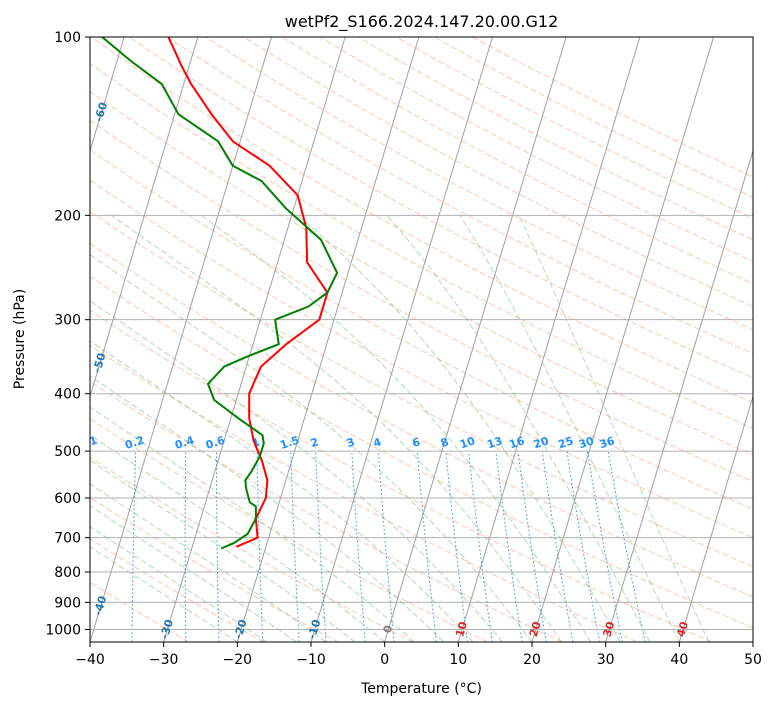  Describe the element at coordinates (461, 629) in the screenshot. I see `isotherm-label: 10` at that location.